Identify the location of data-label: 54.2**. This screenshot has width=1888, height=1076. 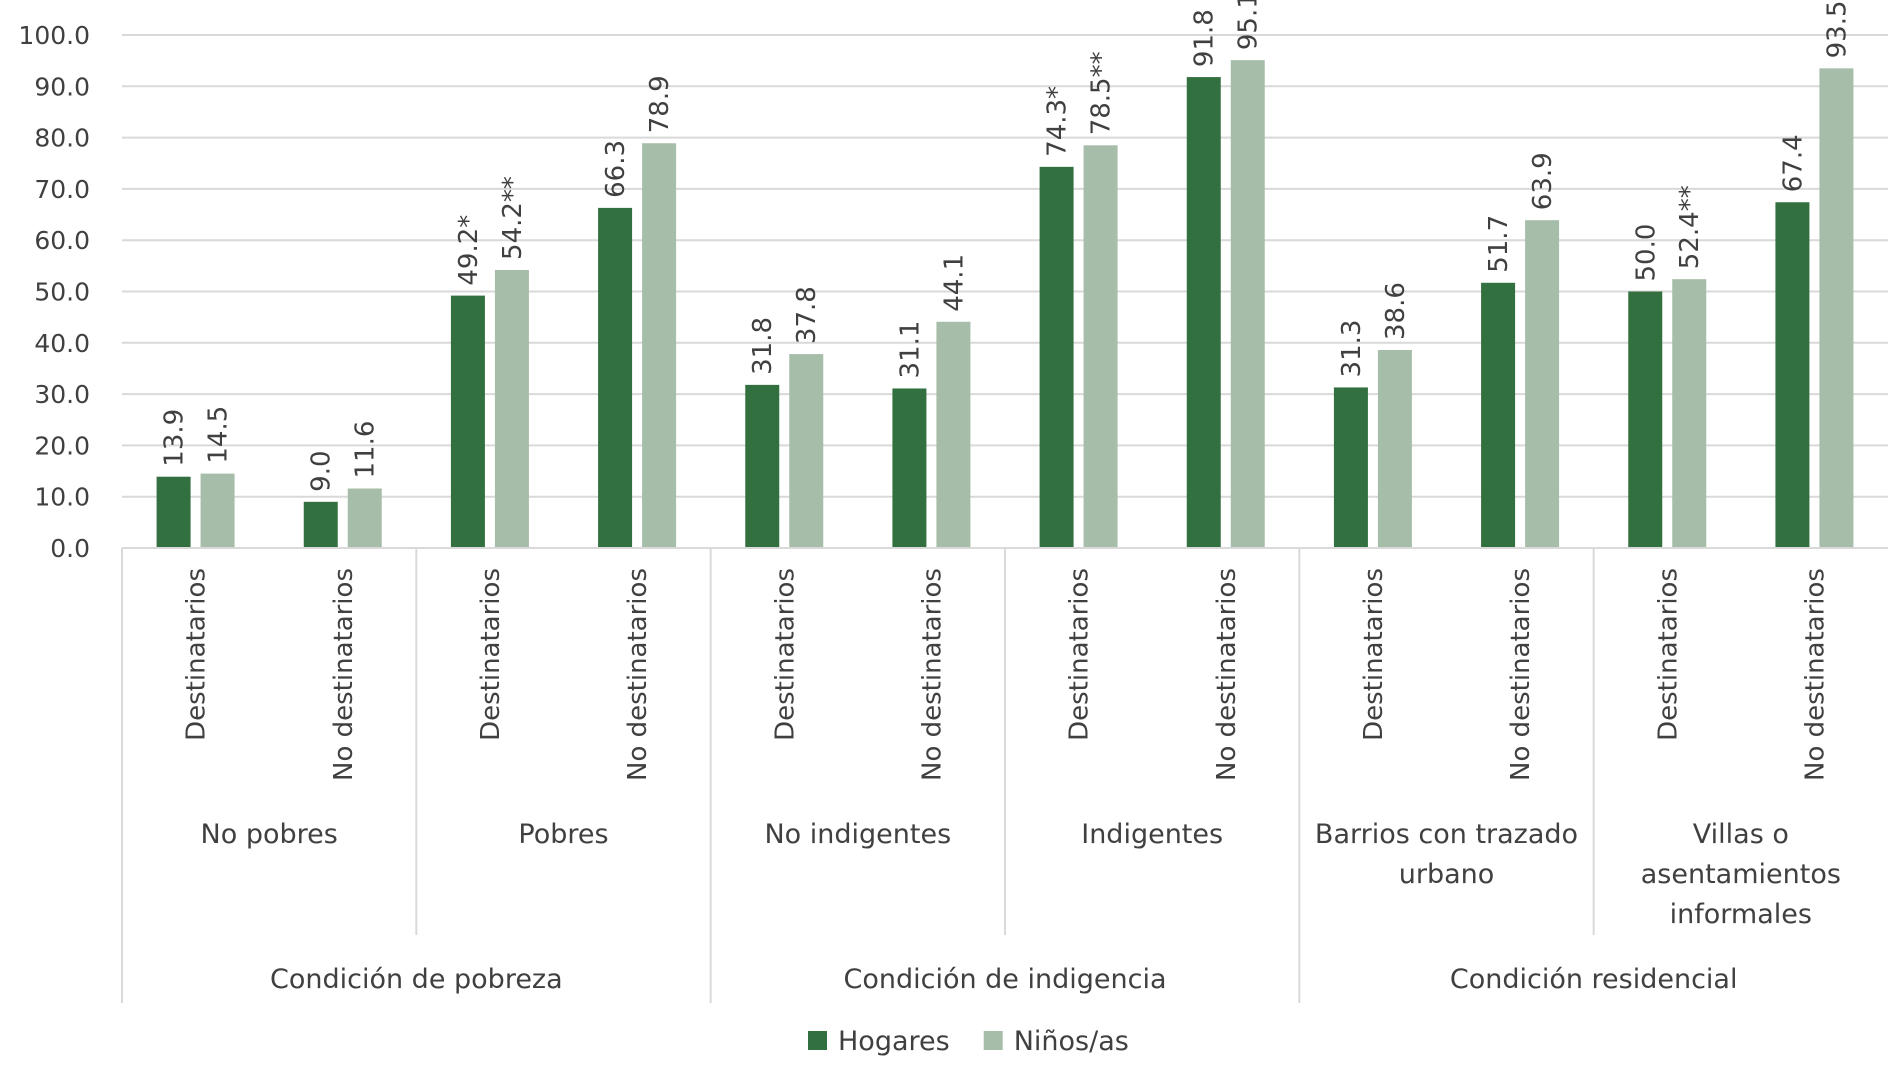
(513, 218).